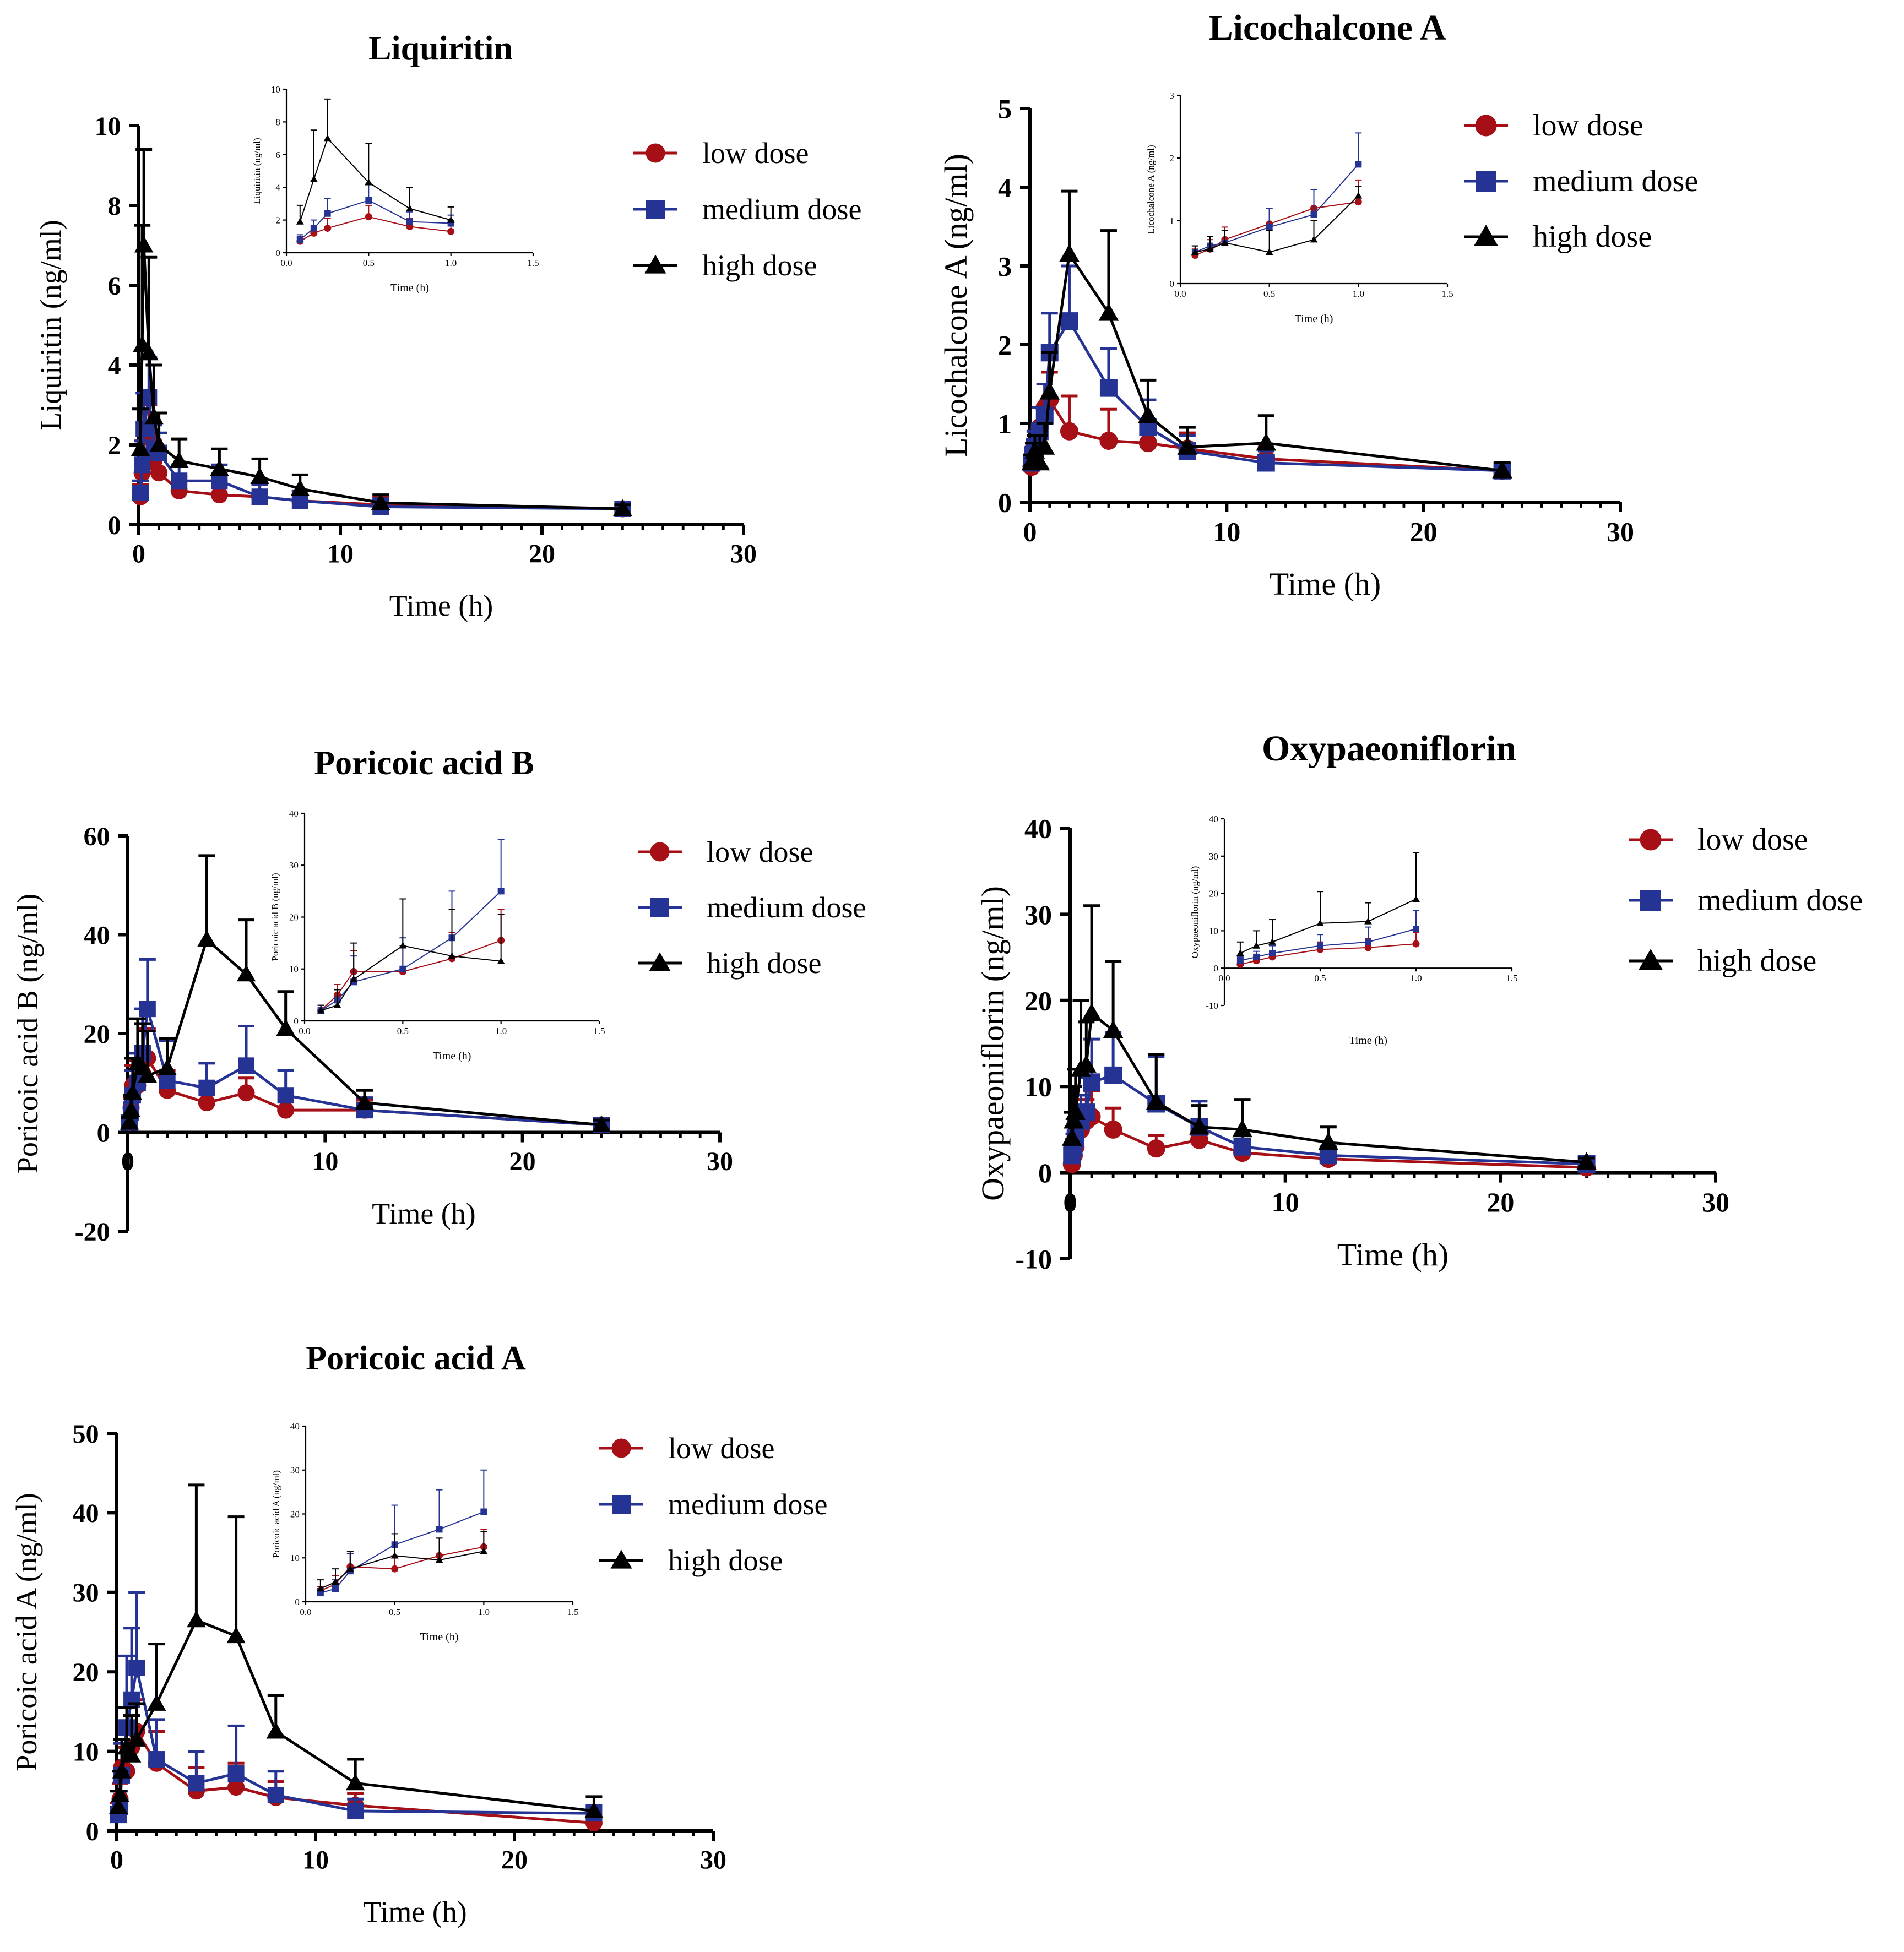 The height and width of the screenshot is (1952, 1904). I want to click on chart5-inset-y-axis-label: Poricoic acid A (ng/ml), so click(276, 1514).